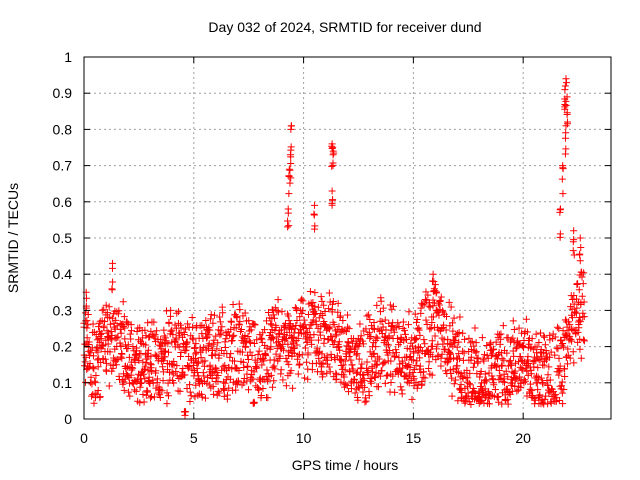  I want to click on x-tick-label: 5, so click(194, 438).